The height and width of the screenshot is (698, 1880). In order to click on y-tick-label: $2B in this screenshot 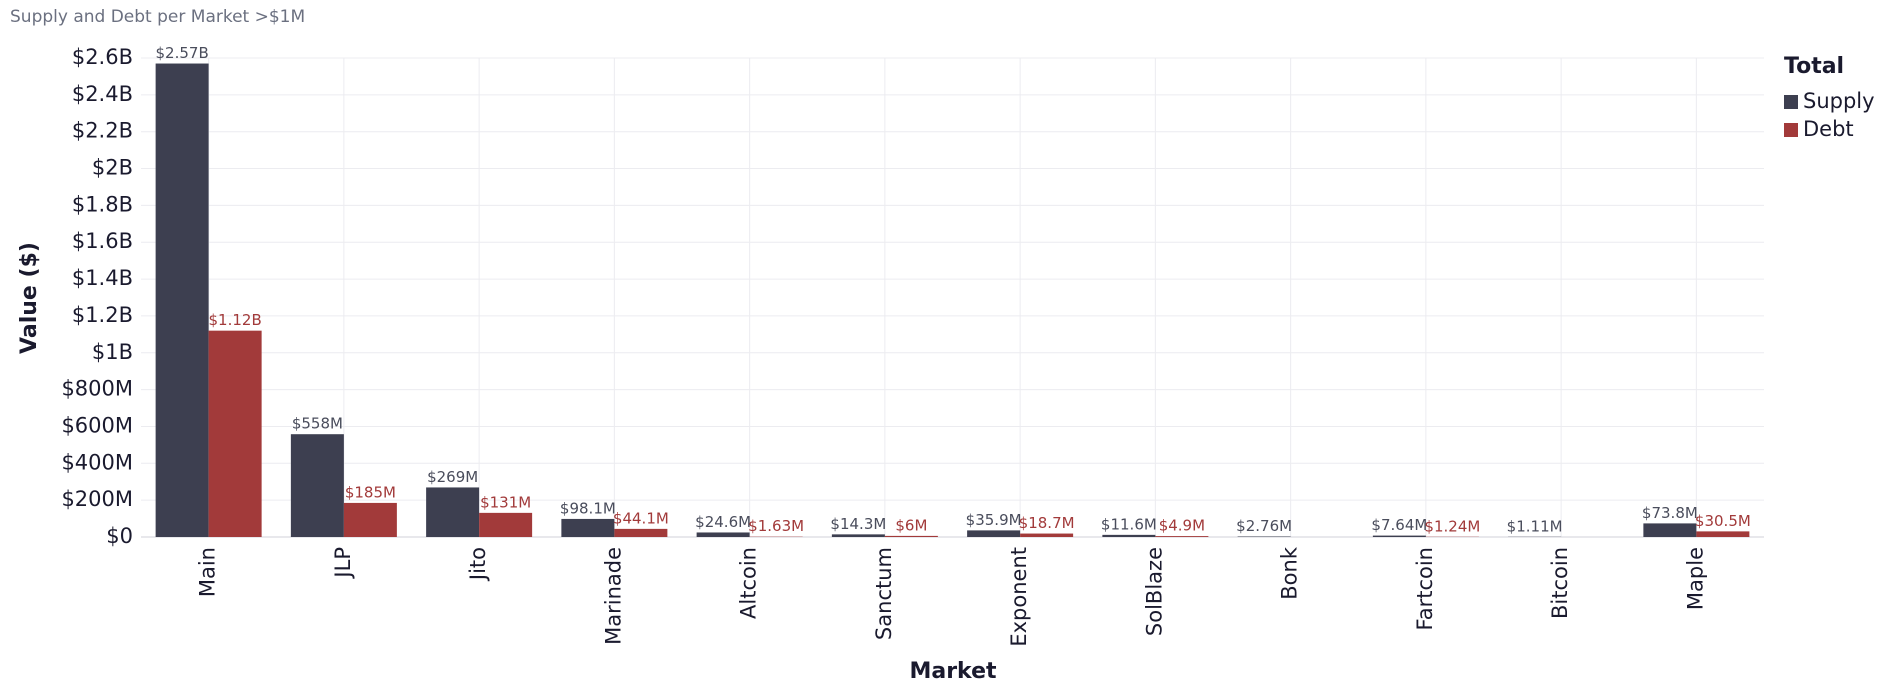, I will do `click(112, 168)`.